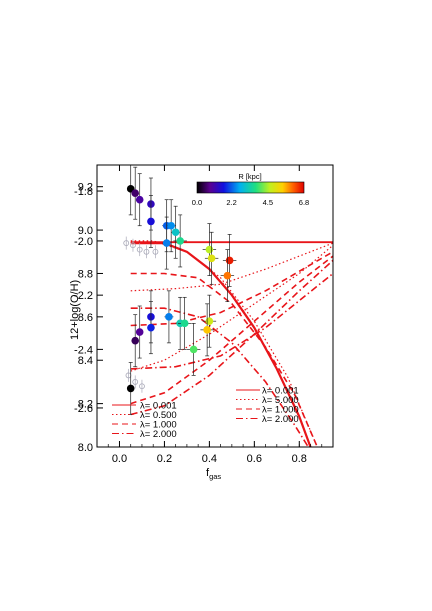 The width and height of the screenshot is (432, 611). What do you see at coordinates (75, 310) in the screenshot?
I see `y-axis-label: 12+log(O/H)` at bounding box center [75, 310].